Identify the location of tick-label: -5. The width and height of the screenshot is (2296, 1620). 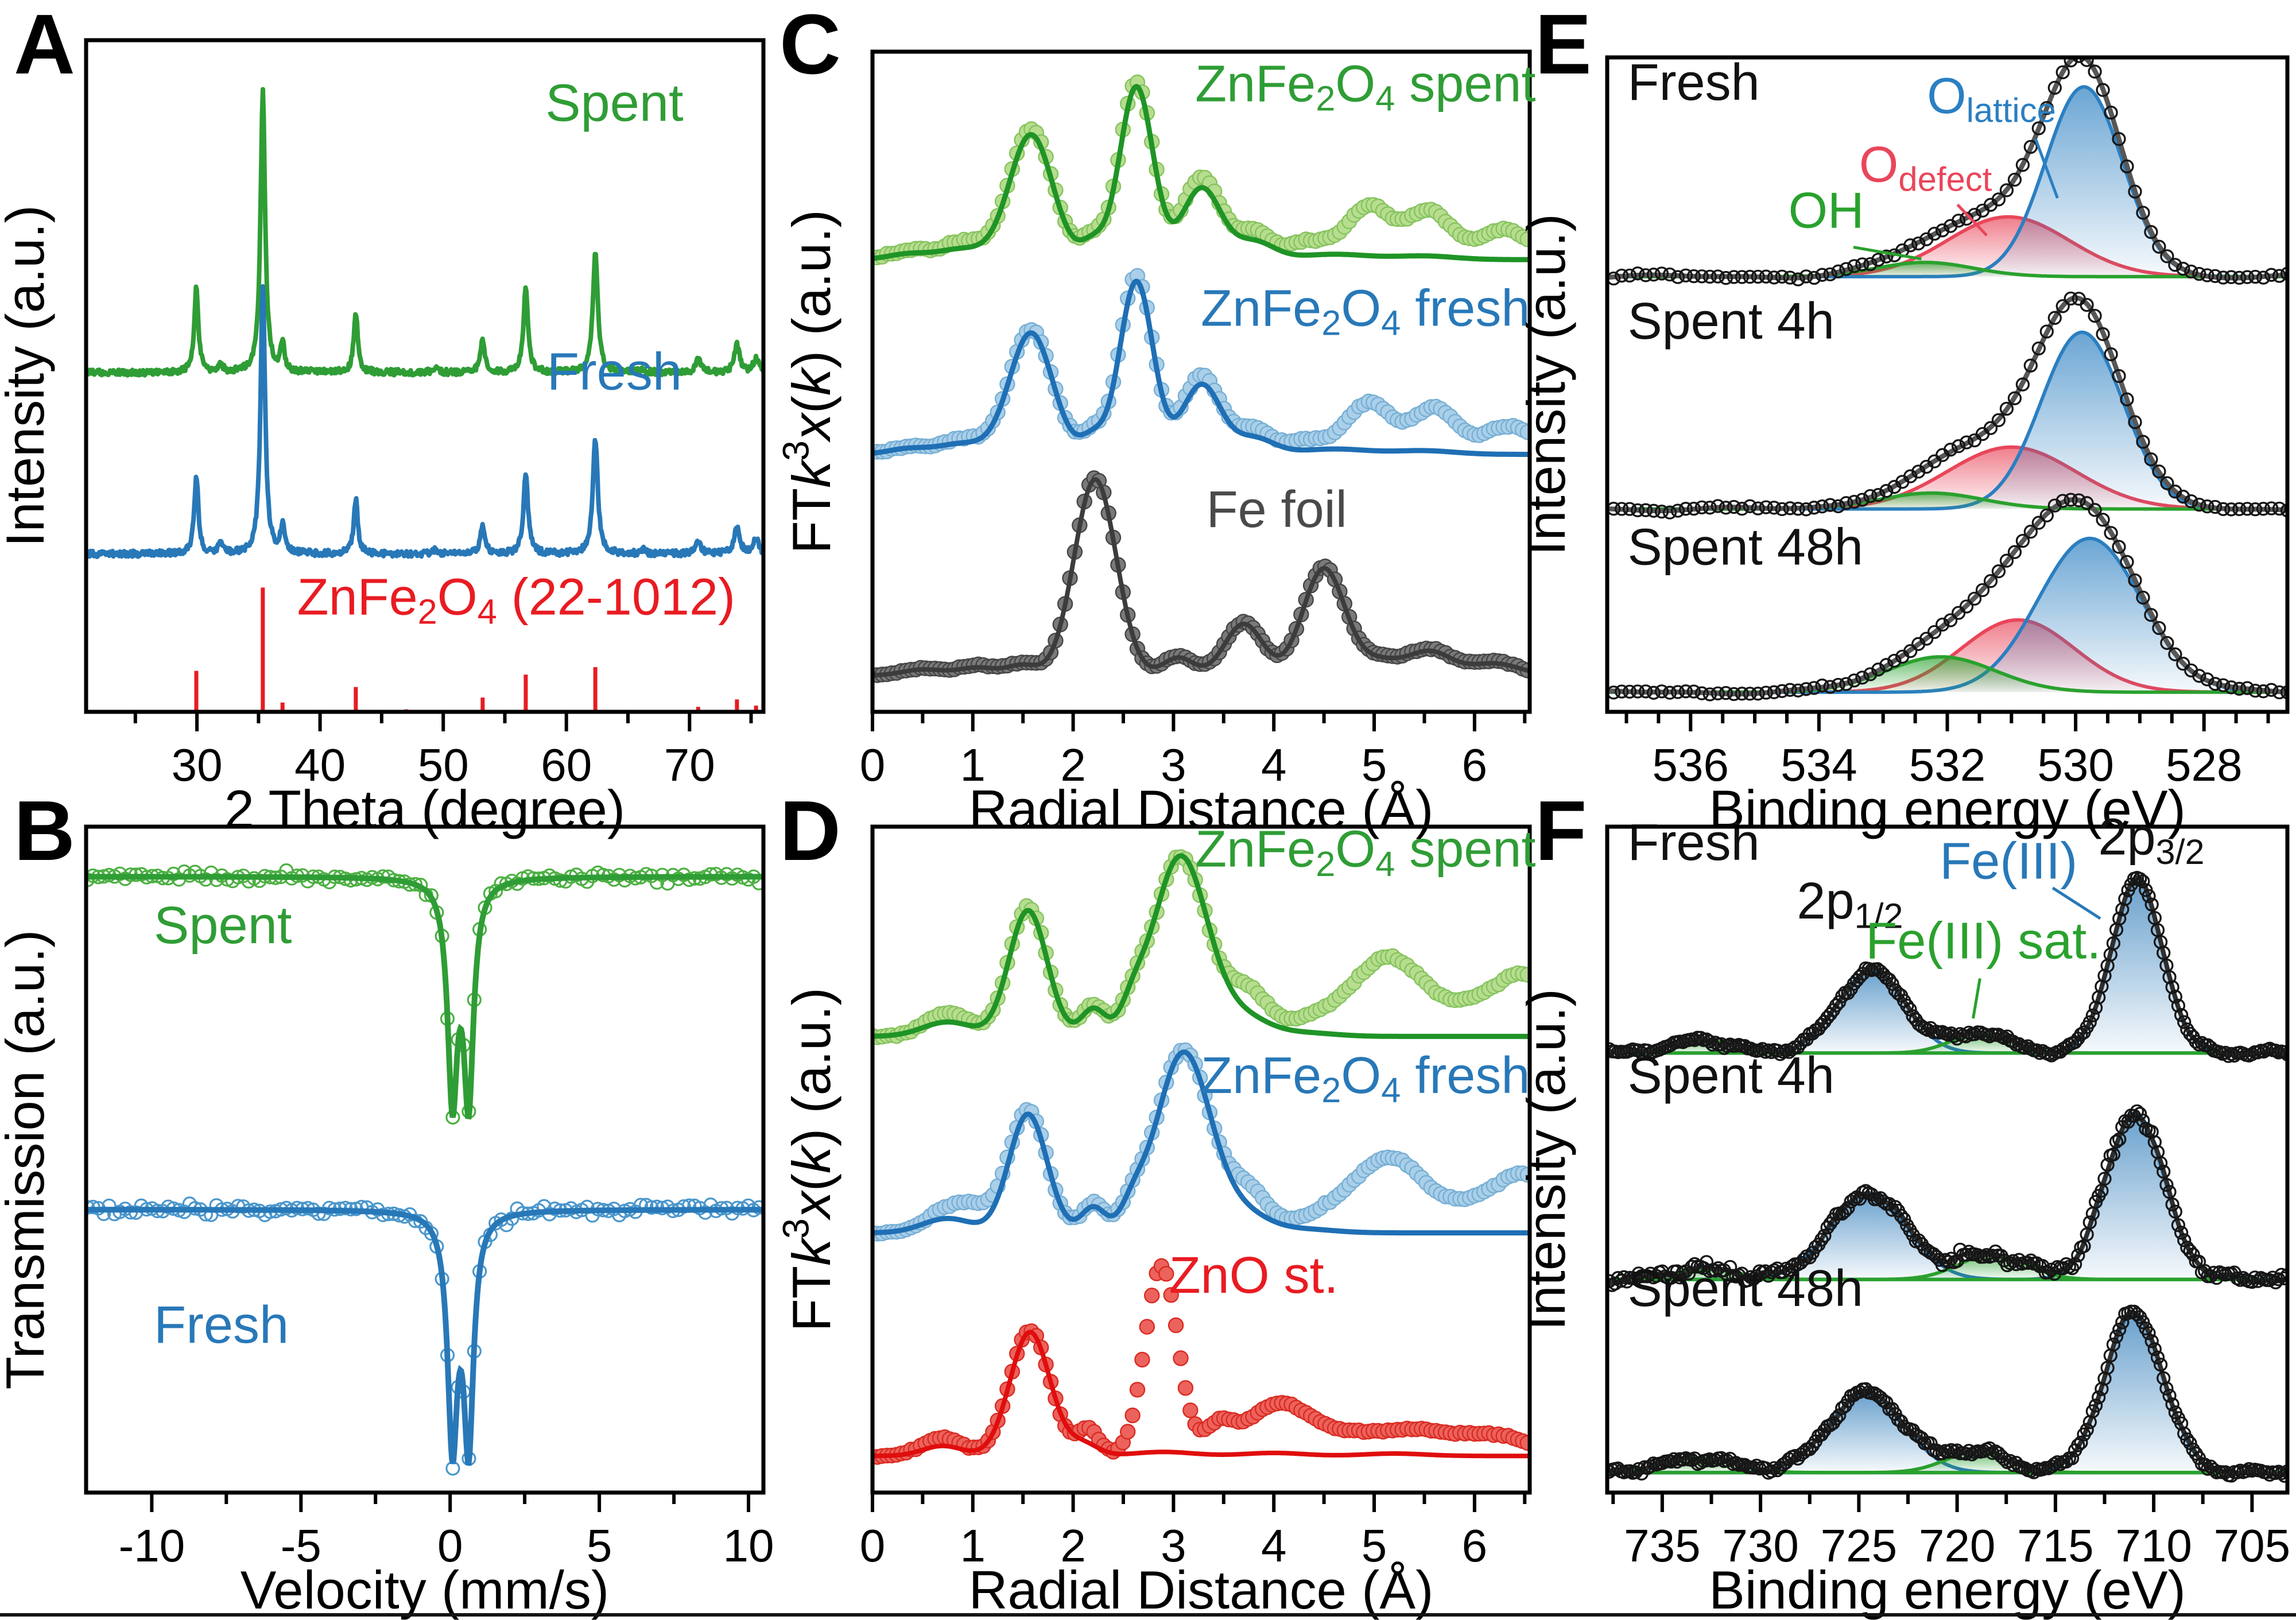
(301, 1545).